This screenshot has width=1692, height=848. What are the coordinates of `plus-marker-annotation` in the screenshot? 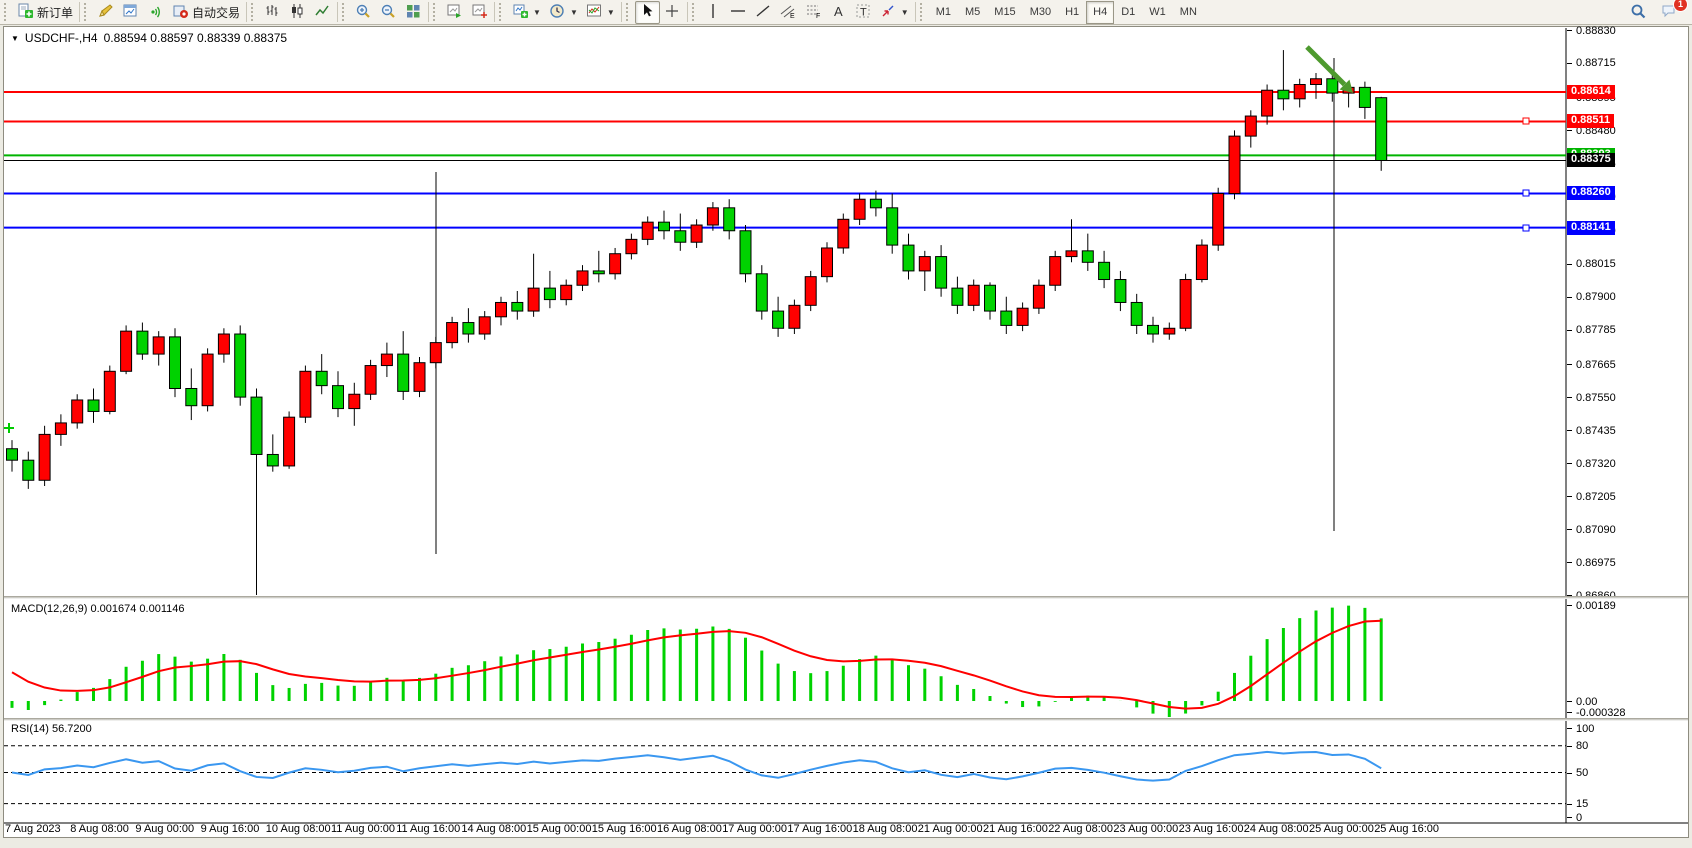 It's located at (9, 428).